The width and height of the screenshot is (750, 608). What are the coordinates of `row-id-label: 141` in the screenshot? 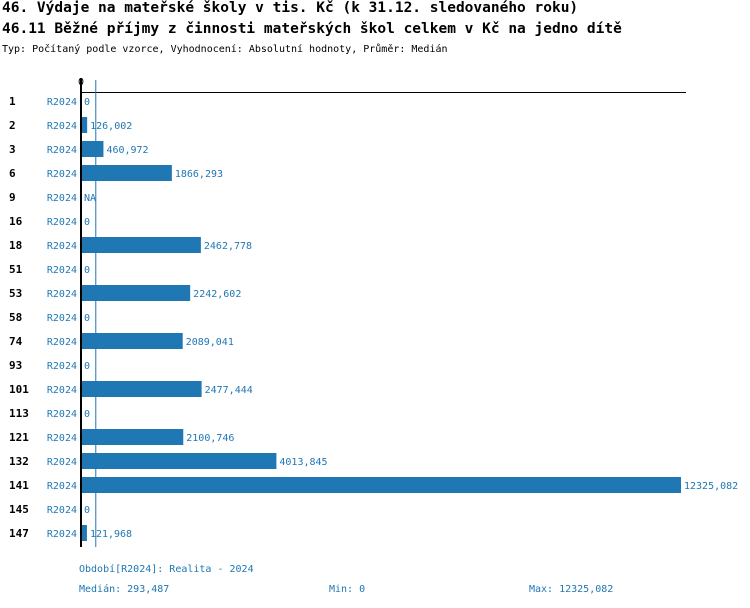 It's located at (19, 485).